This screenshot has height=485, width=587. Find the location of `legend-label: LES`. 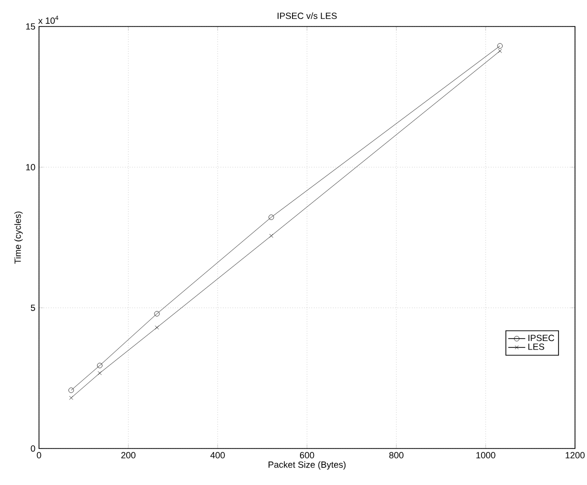

legend-label: LES is located at coordinates (536, 347).